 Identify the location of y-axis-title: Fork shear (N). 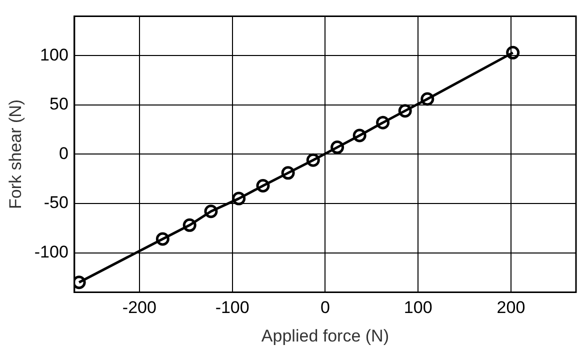
(15, 154).